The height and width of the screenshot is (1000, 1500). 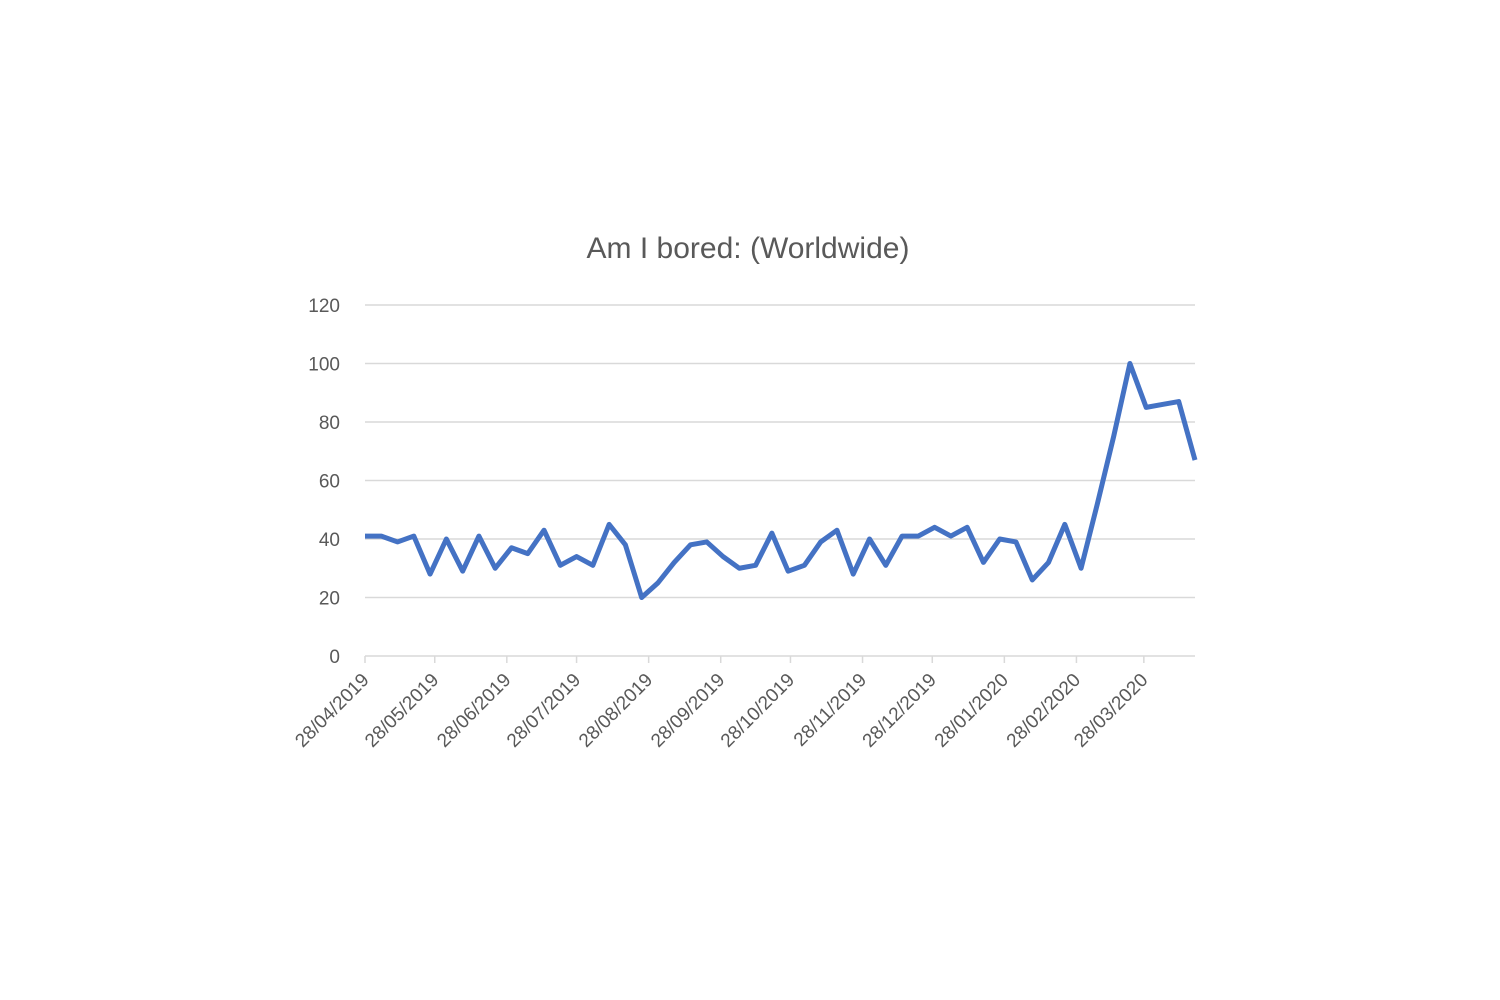 What do you see at coordinates (544, 711) in the screenshot?
I see `x-tick-label: 28/07/2019` at bounding box center [544, 711].